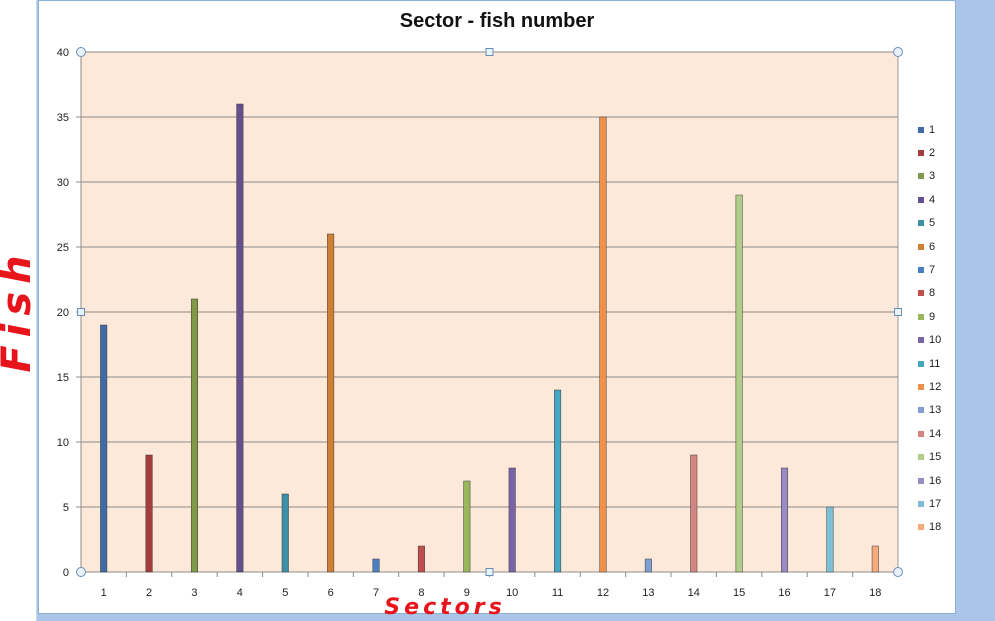 This screenshot has width=995, height=621. I want to click on y-tick-label: 15, so click(63, 378).